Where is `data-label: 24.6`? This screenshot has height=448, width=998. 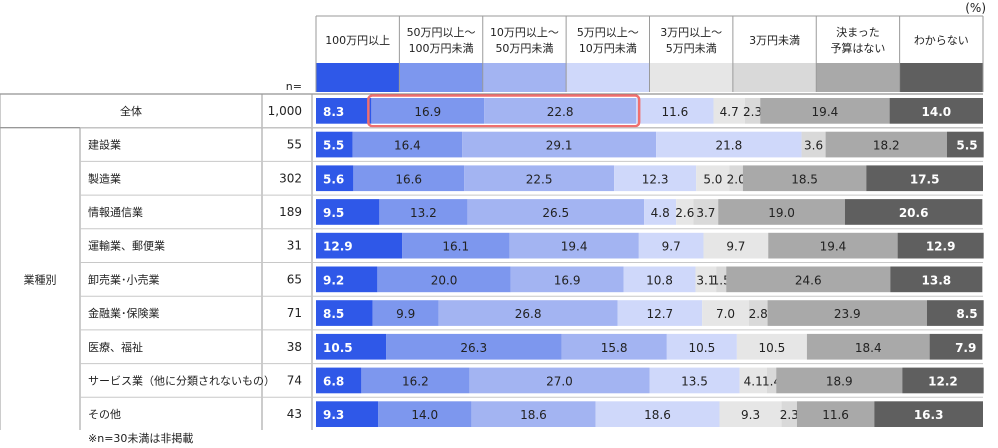 data-label: 24.6 is located at coordinates (808, 280).